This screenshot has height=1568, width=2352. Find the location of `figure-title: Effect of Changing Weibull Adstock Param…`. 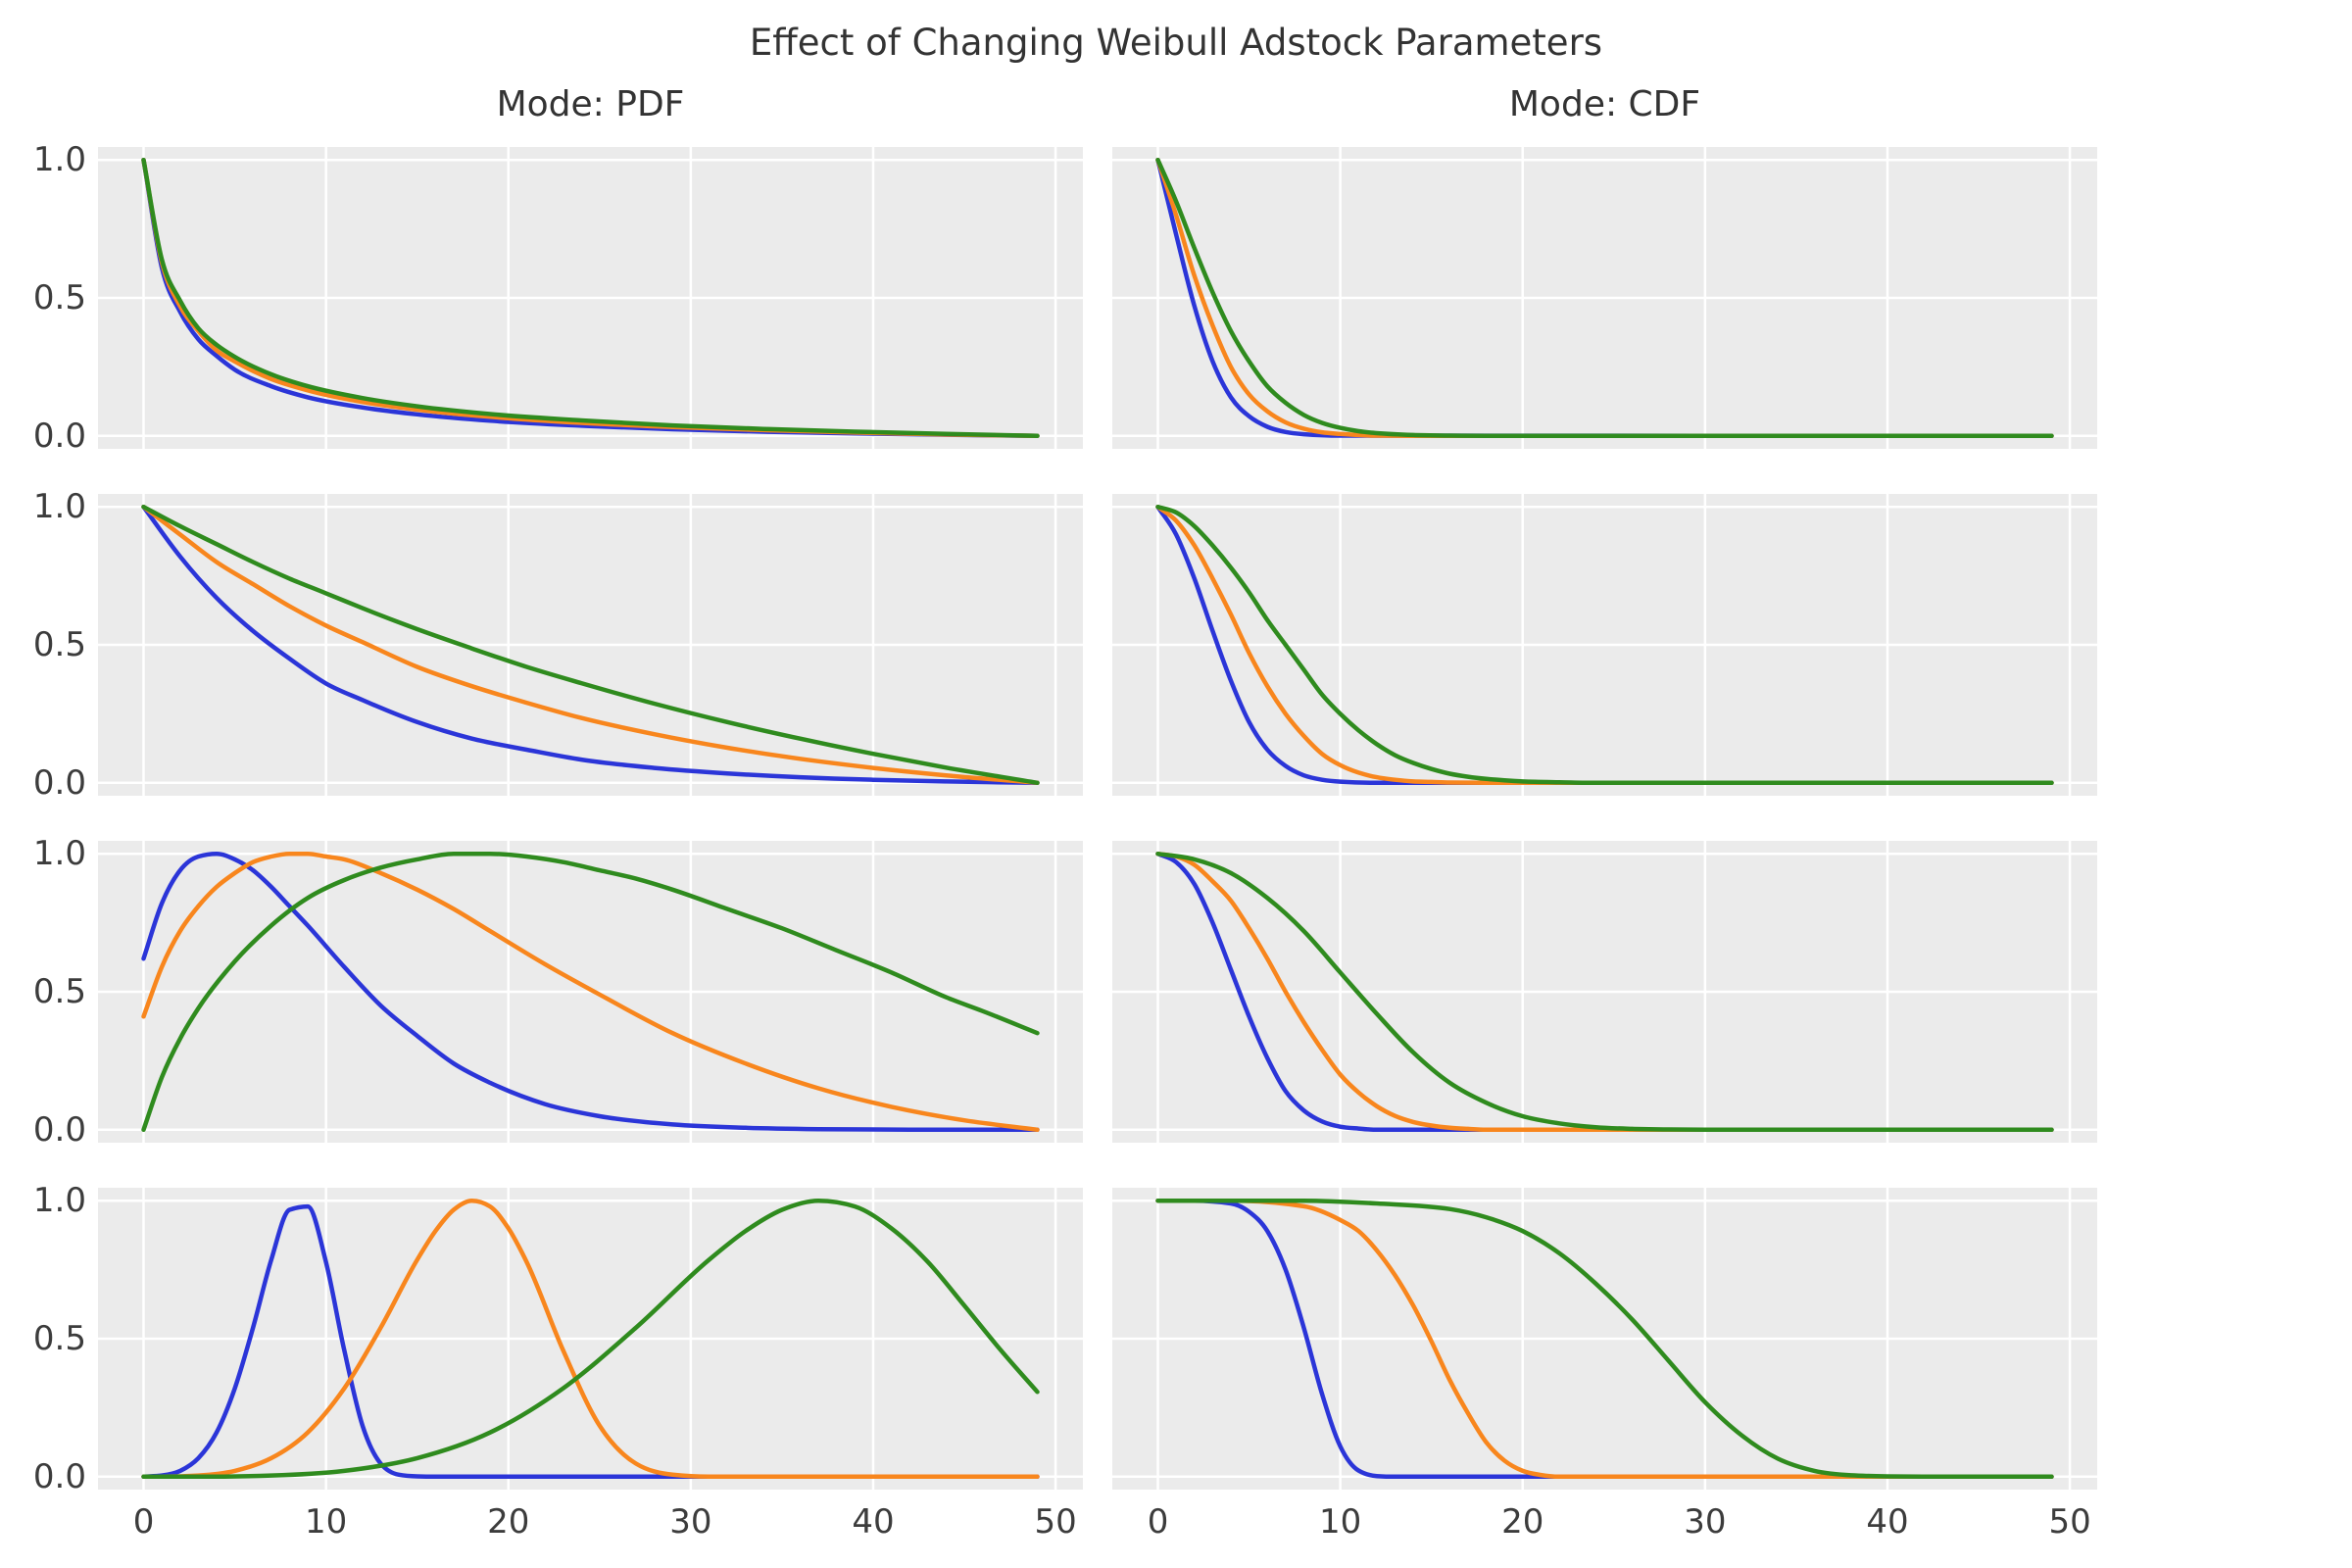

figure-title: Effect of Changing Weibull Adstock Param… is located at coordinates (1176, 43).